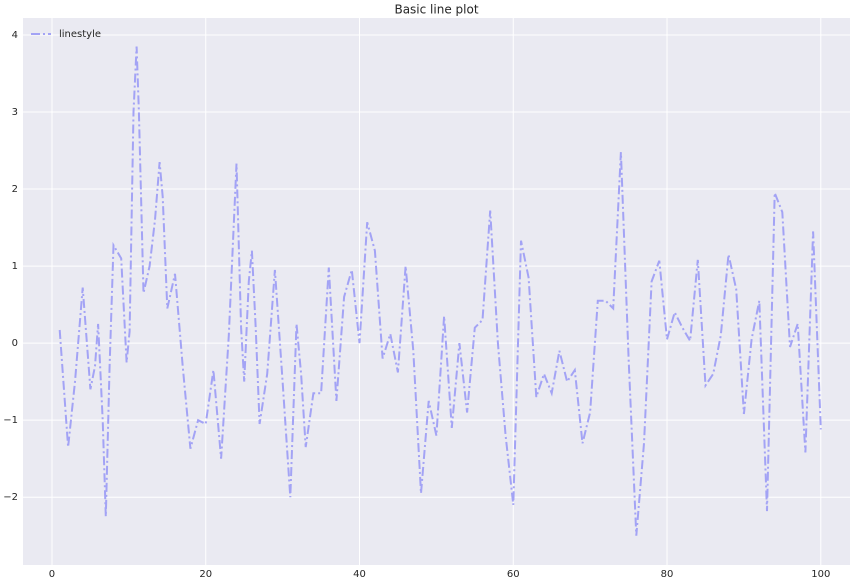 This screenshot has height=584, width=866. What do you see at coordinates (205, 574) in the screenshot?
I see `x-tick-label: 20` at bounding box center [205, 574].